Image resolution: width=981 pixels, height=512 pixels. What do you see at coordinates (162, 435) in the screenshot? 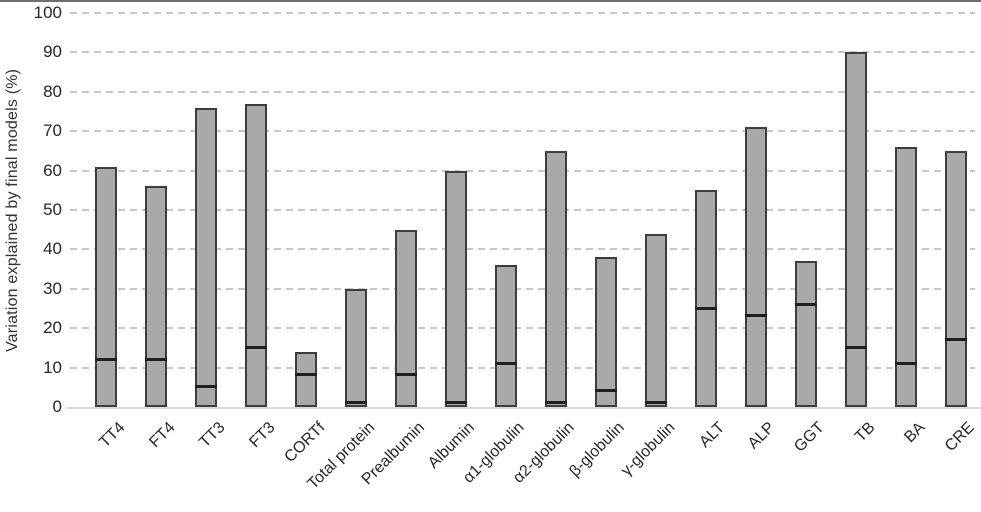
I see `x-tick-label: FT4` at bounding box center [162, 435].